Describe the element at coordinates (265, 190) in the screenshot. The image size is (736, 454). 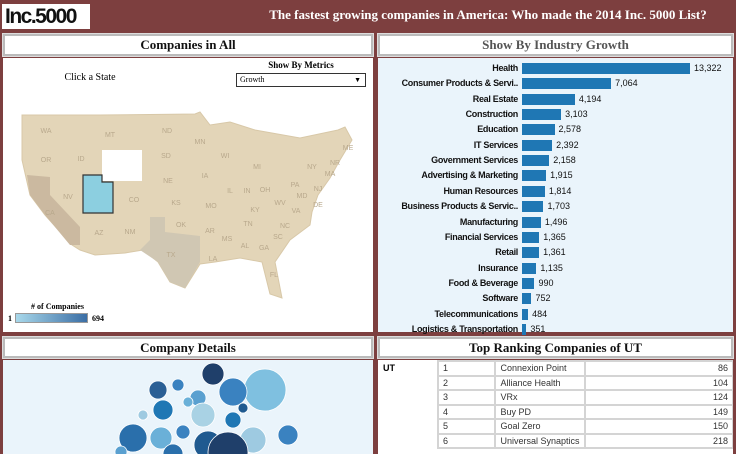
I see `state-label-OH: OH` at that location.